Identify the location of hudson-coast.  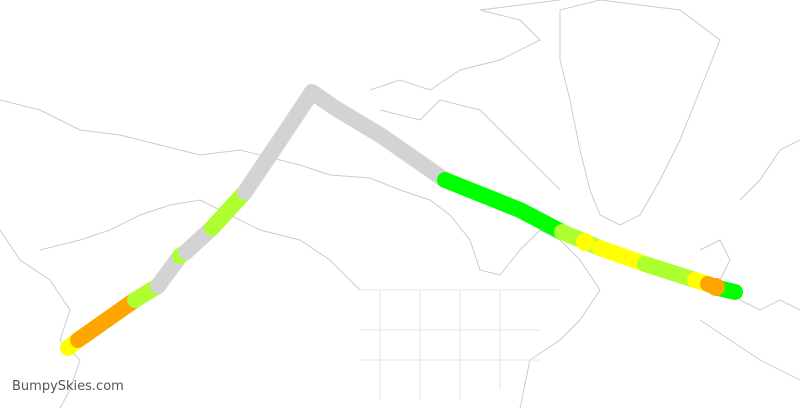
(515, 303).